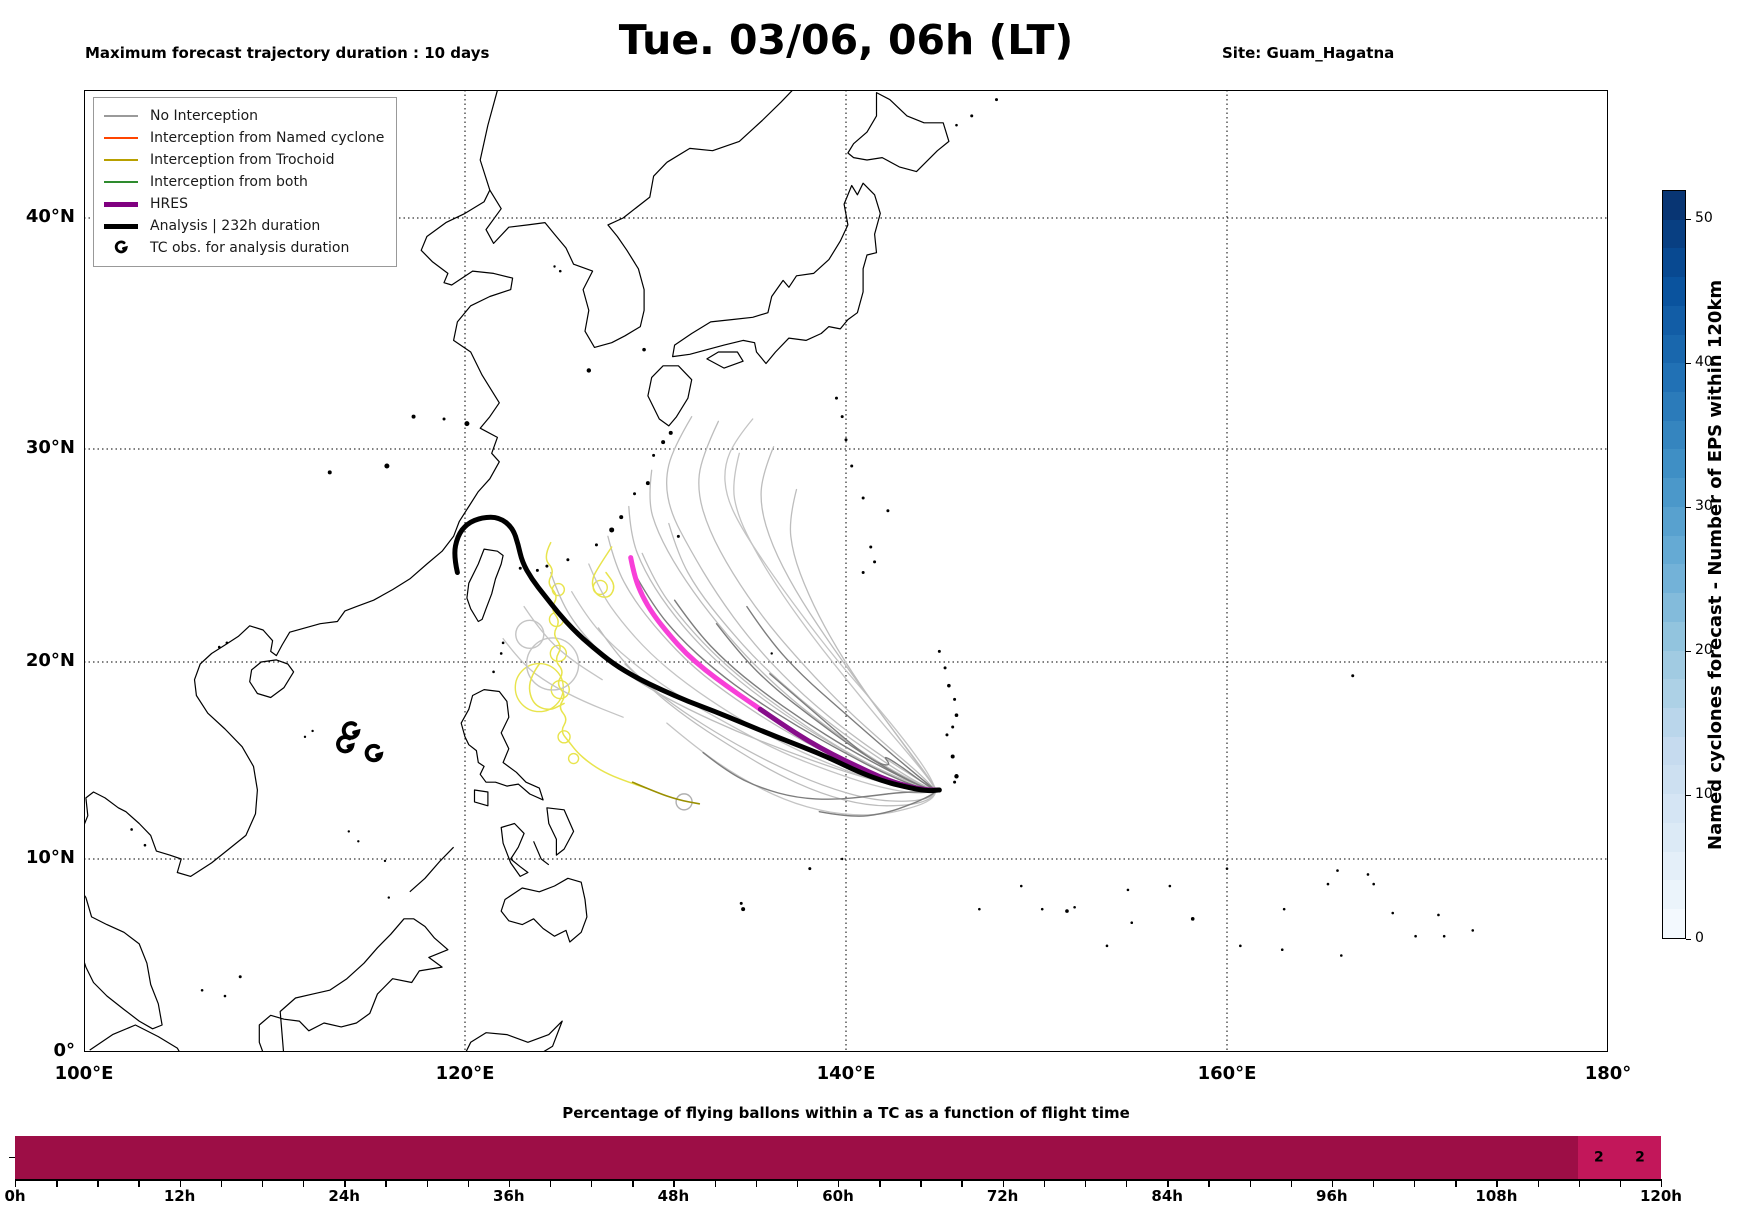  What do you see at coordinates (250, 248) in the screenshot?
I see `legend-item-label: TC obs. for analysis duration` at bounding box center [250, 248].